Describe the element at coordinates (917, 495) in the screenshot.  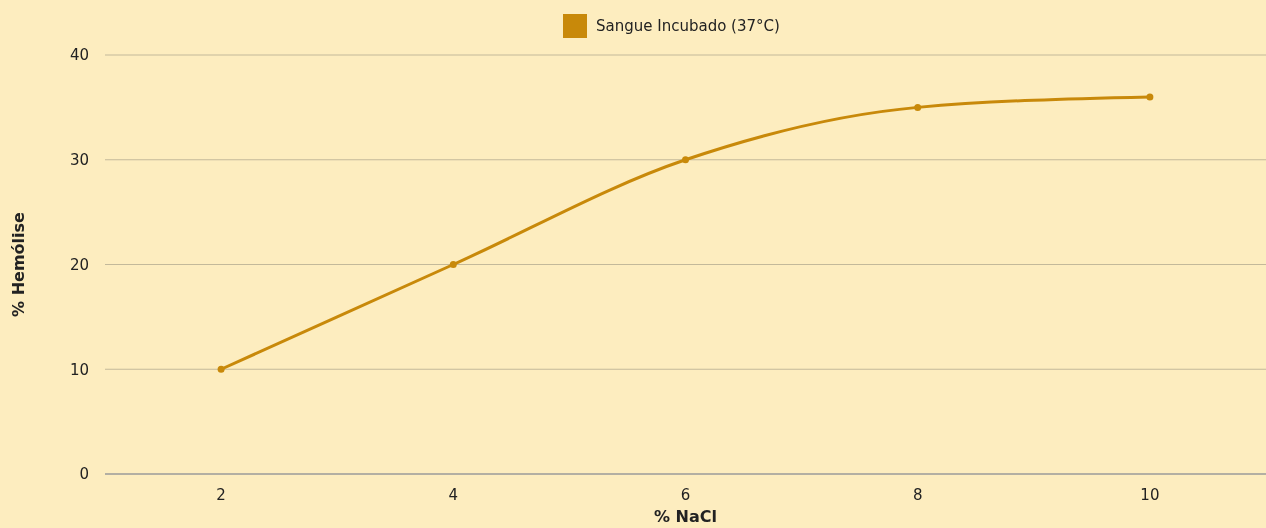
I see `x-tick-label: 8` at that location.